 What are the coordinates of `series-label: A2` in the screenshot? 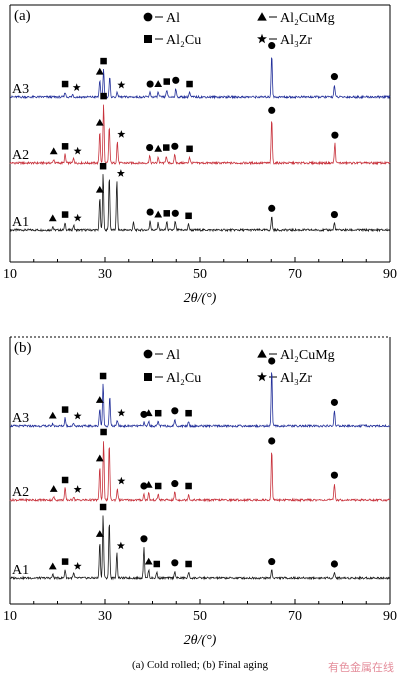 It's located at (20, 492).